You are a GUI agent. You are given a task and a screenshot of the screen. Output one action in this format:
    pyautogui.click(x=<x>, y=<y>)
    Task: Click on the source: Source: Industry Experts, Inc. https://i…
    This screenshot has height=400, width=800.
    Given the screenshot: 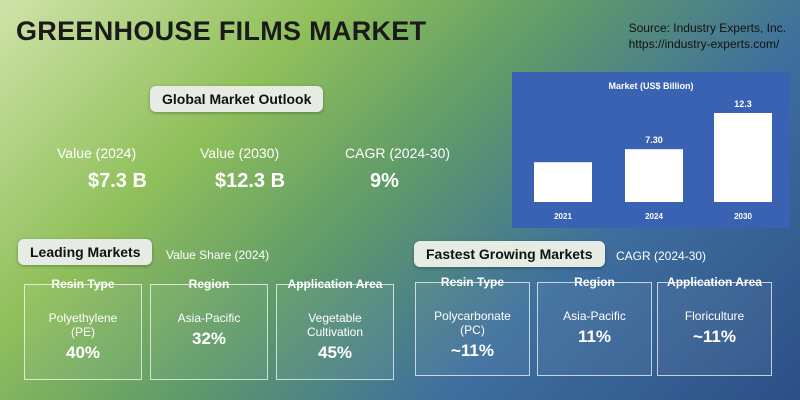 What is the action you would take?
    pyautogui.click(x=707, y=36)
    